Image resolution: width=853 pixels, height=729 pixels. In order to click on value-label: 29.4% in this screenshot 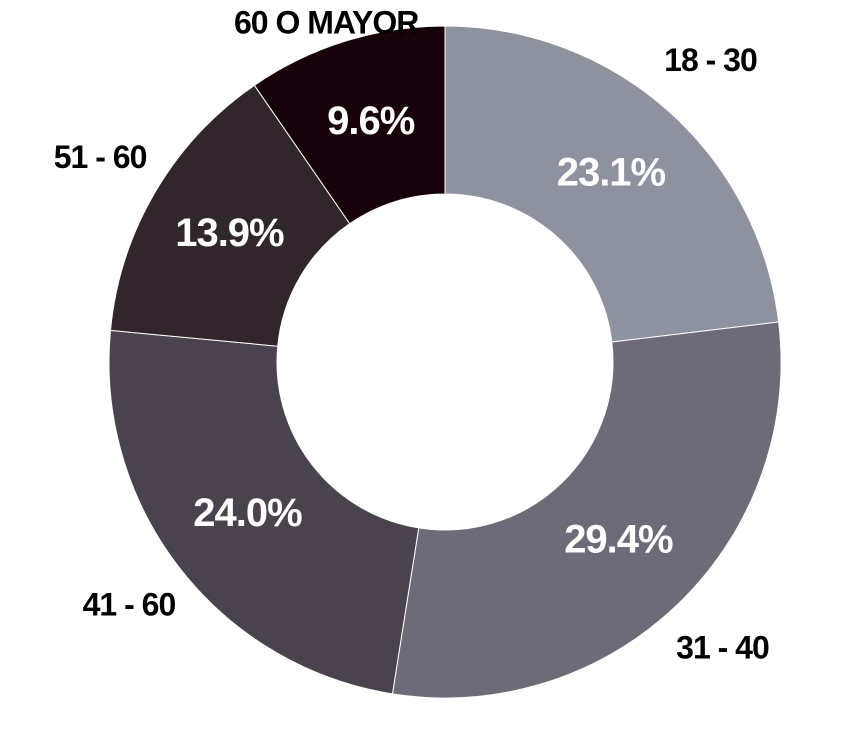, I will do `click(618, 540)`.